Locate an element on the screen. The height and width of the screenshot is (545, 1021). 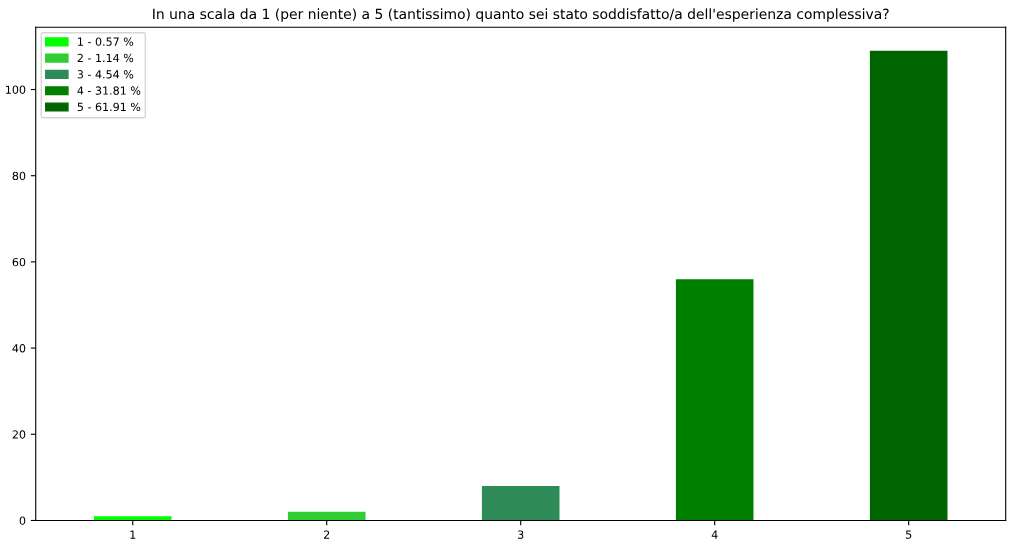
x-tick-label: 1 is located at coordinates (133, 534).